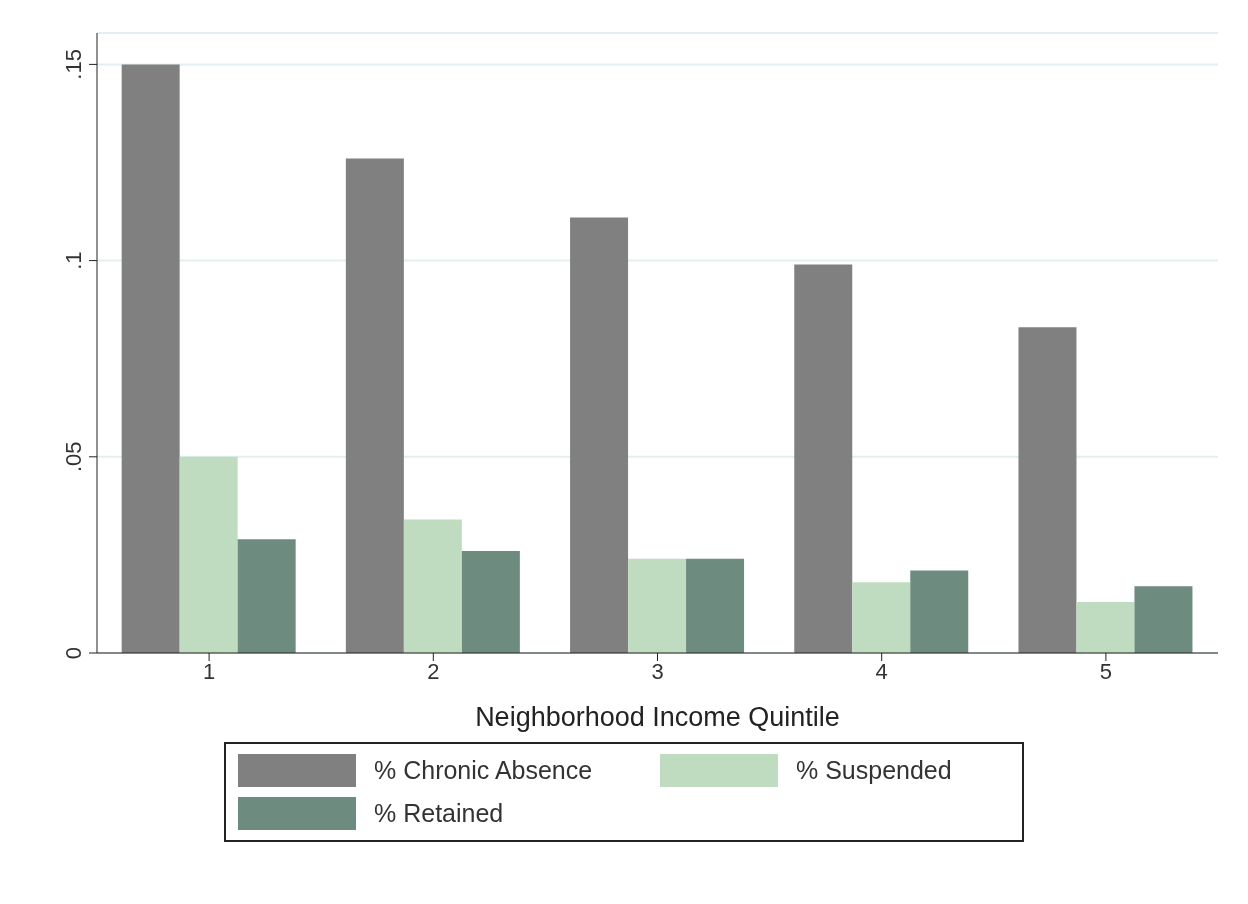 This screenshot has width=1248, height=904. Describe the element at coordinates (657, 717) in the screenshot. I see `x-axis-title: Neighborhood Income Quintile` at that location.